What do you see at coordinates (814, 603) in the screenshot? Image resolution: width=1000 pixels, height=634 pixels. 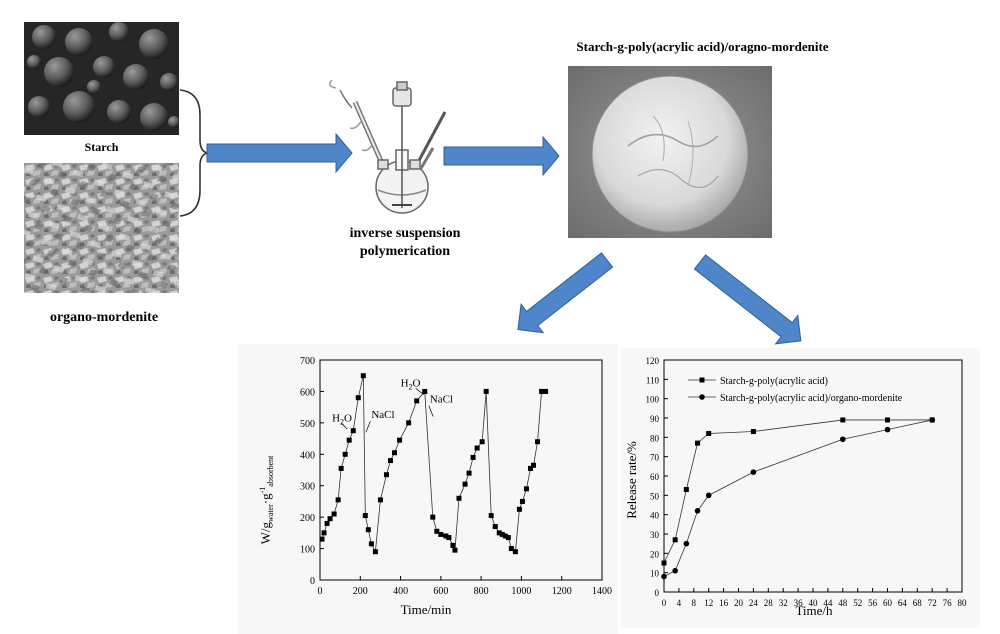 I see `release-x-tick-label: 40` at bounding box center [814, 603].